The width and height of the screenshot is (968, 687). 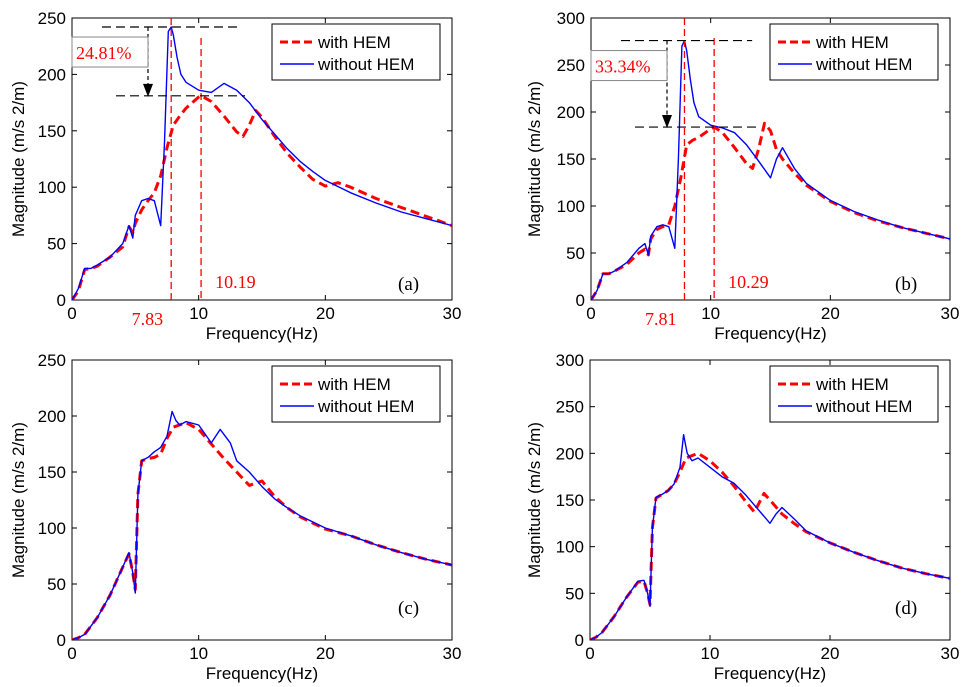 I want to click on peak-annotations: 24.81% 7.83 10.19, so click(x=163, y=173).